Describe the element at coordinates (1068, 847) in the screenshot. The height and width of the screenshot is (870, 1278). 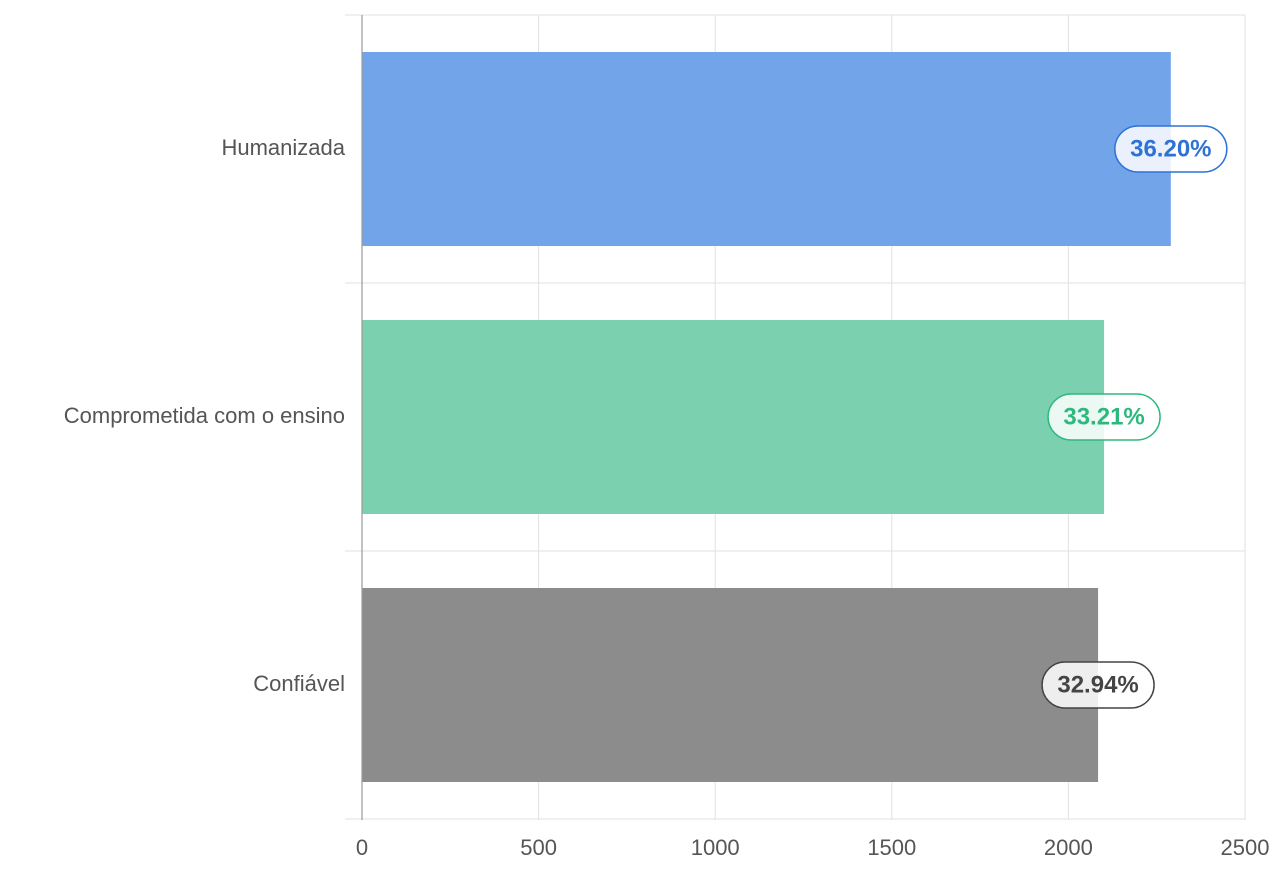
I see `x-tick-label: 2000` at that location.